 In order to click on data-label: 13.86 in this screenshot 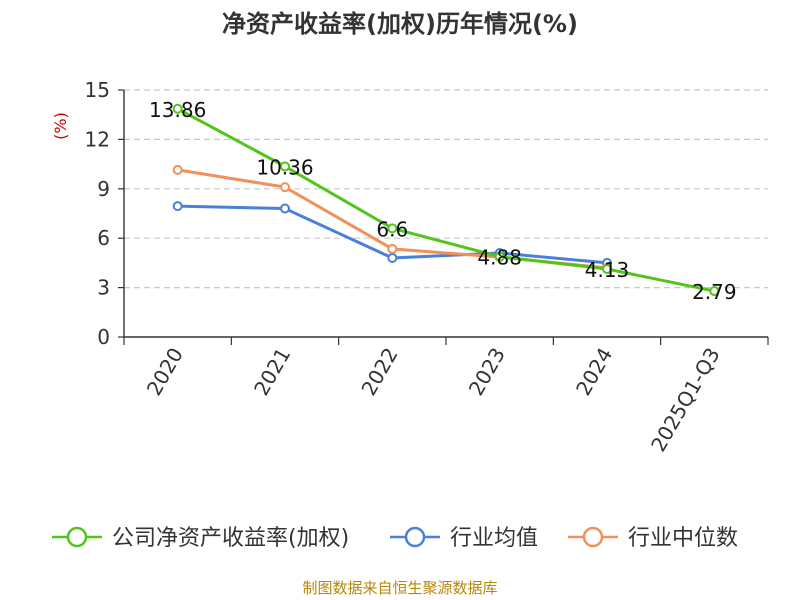, I will do `click(177, 110)`.